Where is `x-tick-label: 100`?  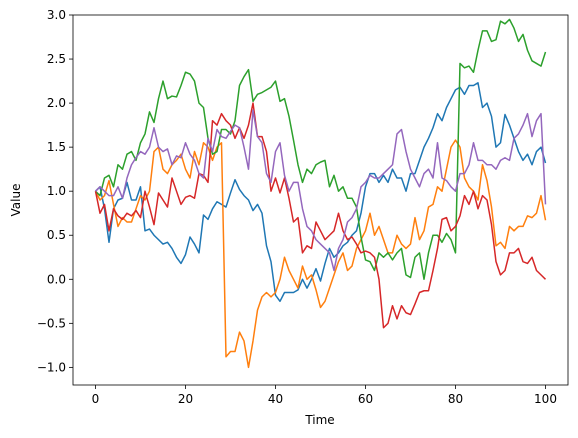 x-tick-label: 100 is located at coordinates (545, 399).